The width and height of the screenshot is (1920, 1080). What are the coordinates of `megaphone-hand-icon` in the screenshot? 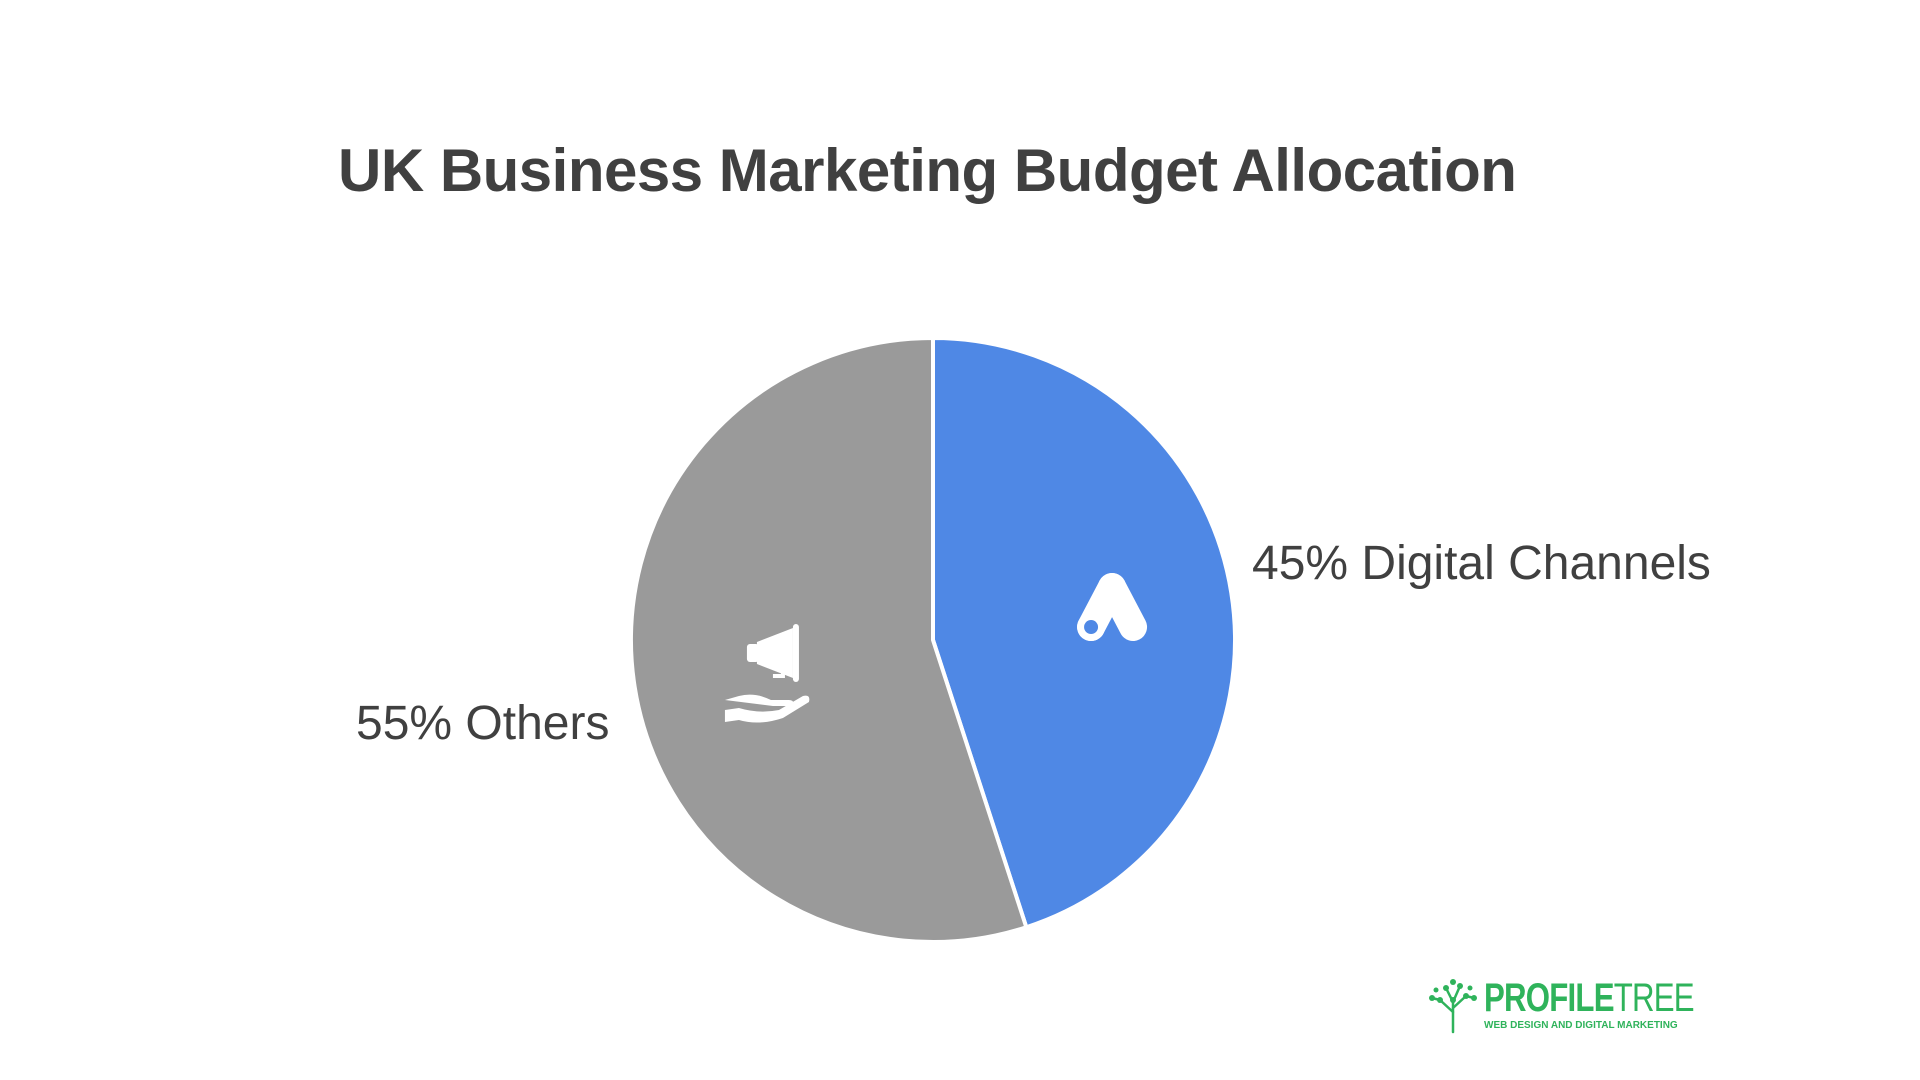 It's located at (767, 673).